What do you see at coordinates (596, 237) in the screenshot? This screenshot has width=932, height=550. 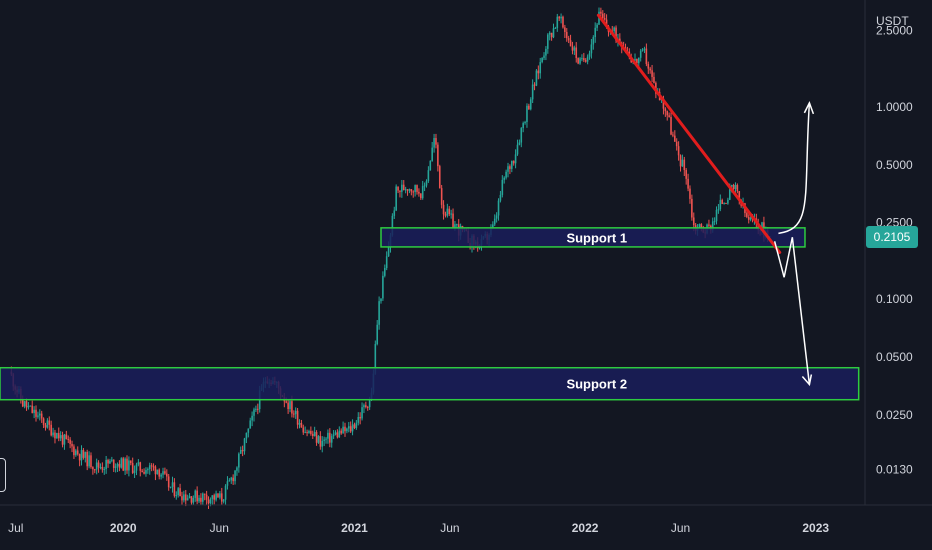 I see `support-zone-label: Support 1` at bounding box center [596, 237].